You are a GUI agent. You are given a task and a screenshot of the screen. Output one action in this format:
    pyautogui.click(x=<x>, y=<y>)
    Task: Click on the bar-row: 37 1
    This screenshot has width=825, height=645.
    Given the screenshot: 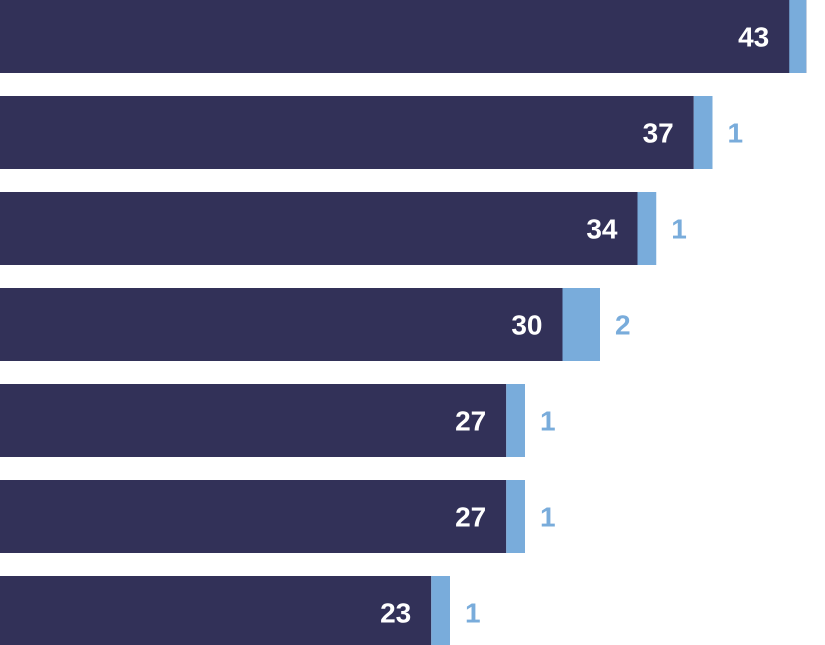 What is the action you would take?
    pyautogui.click(x=371, y=132)
    